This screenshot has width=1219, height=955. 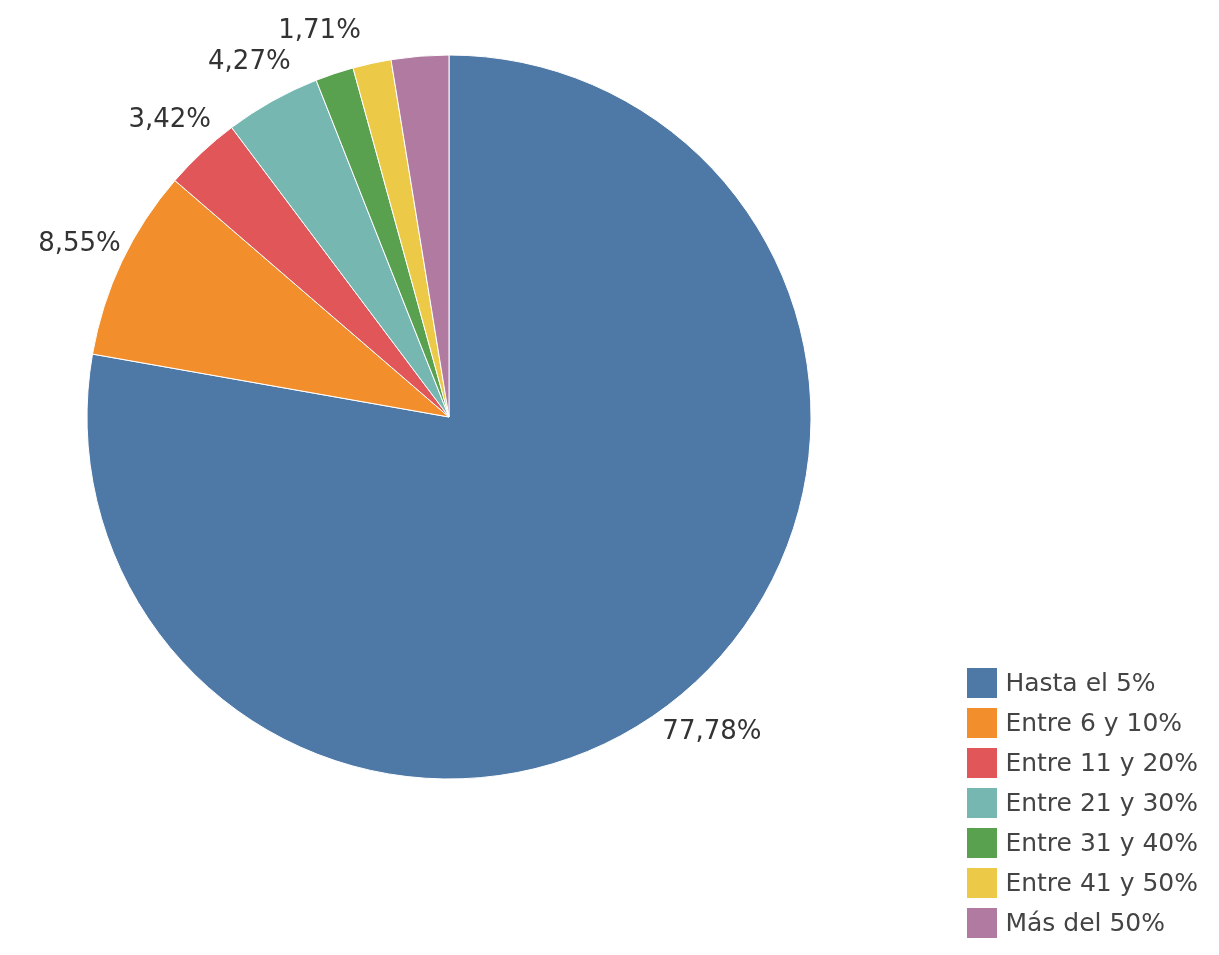 I want to click on data-label: 3,42%, so click(x=170, y=118).